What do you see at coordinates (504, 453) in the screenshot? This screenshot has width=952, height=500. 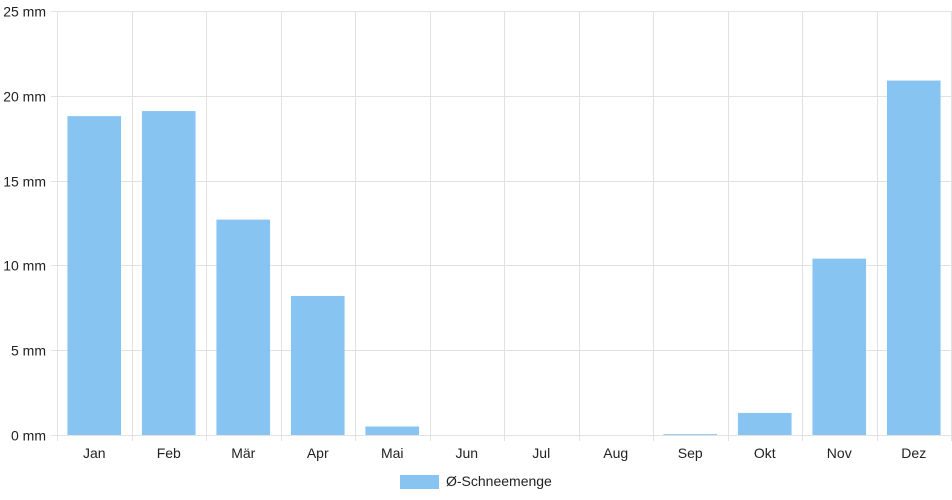 I see `x-axis-ticks: Jan Feb Mär Apr Mai Jun Jul Aug Sep Okt Nov Dez` at bounding box center [504, 453].